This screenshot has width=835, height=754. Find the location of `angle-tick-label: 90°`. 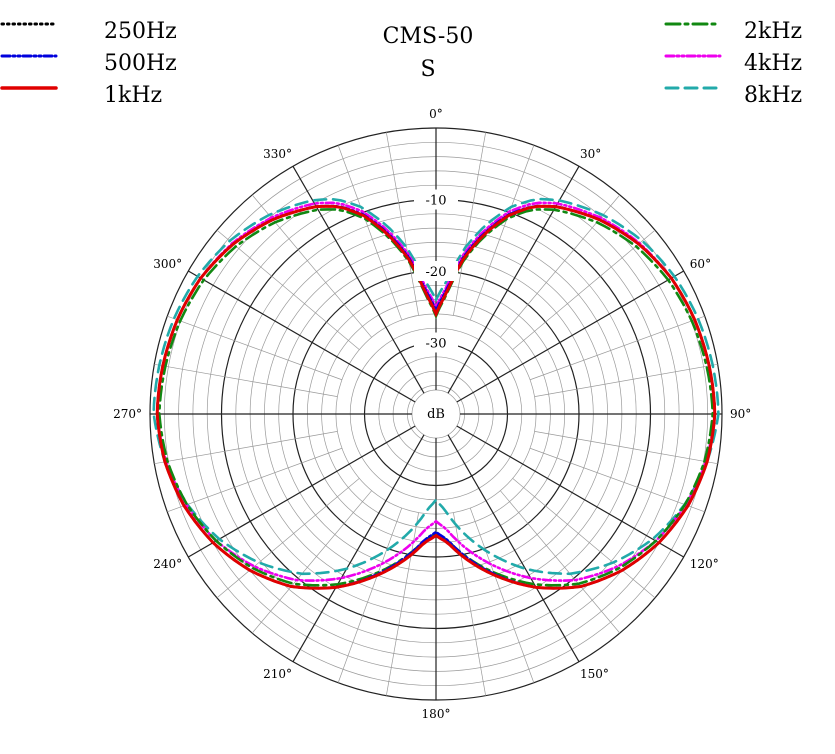

angle-tick-label: 90° is located at coordinates (740, 414).